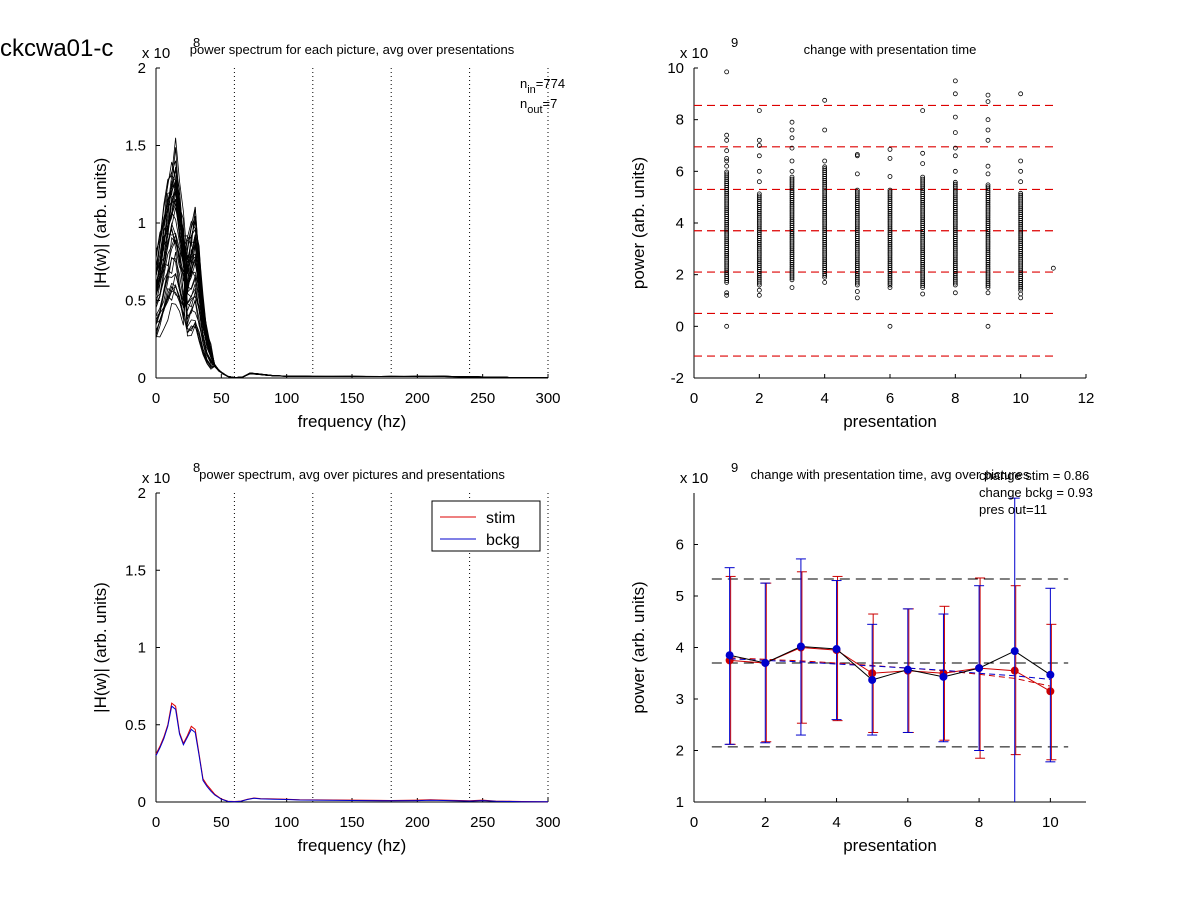  Describe the element at coordinates (836, 822) in the screenshot. I see `x-tick-label: 4` at that location.